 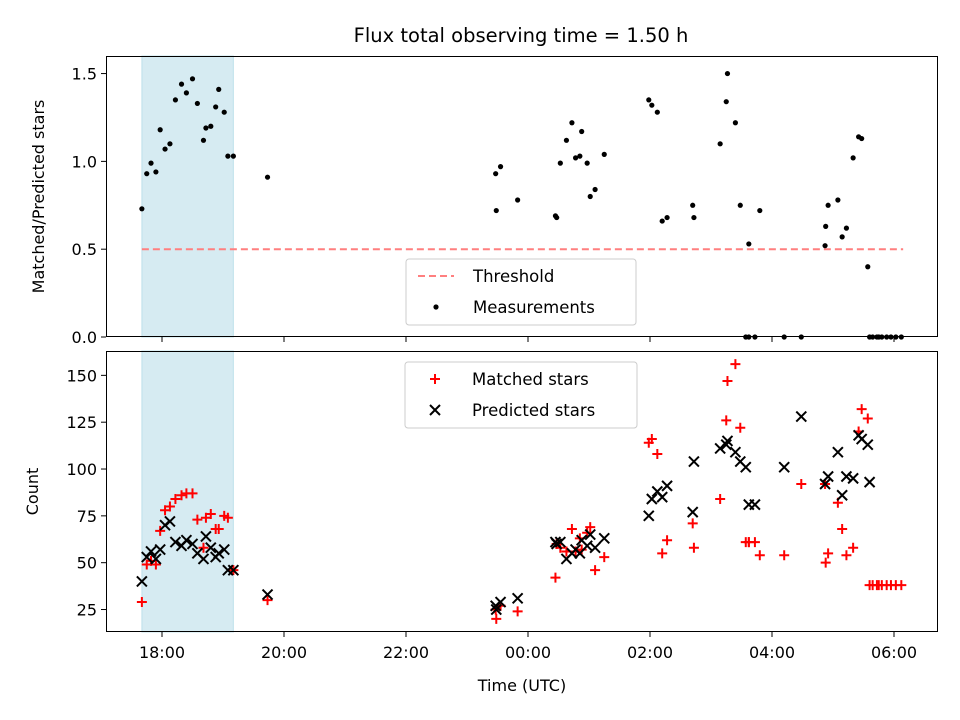 What do you see at coordinates (87, 563) in the screenshot?
I see `y-tick-label: 50` at bounding box center [87, 563].